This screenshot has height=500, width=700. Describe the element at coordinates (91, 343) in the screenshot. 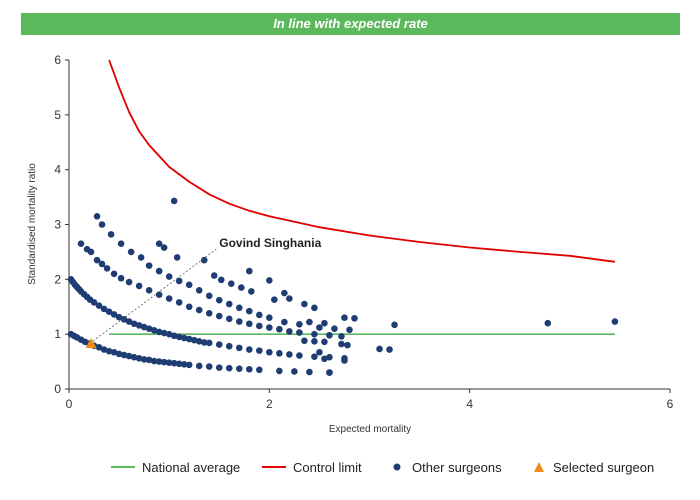

I see `selected-surgeon-point` at that location.